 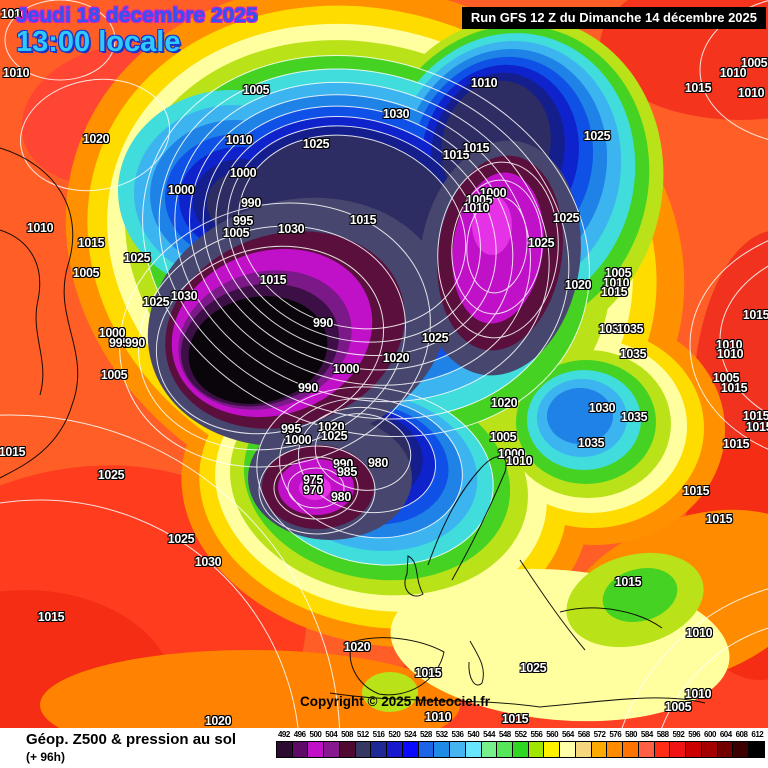 What do you see at coordinates (615, 734) in the screenshot?
I see `scale-tick-value: 576` at bounding box center [615, 734].